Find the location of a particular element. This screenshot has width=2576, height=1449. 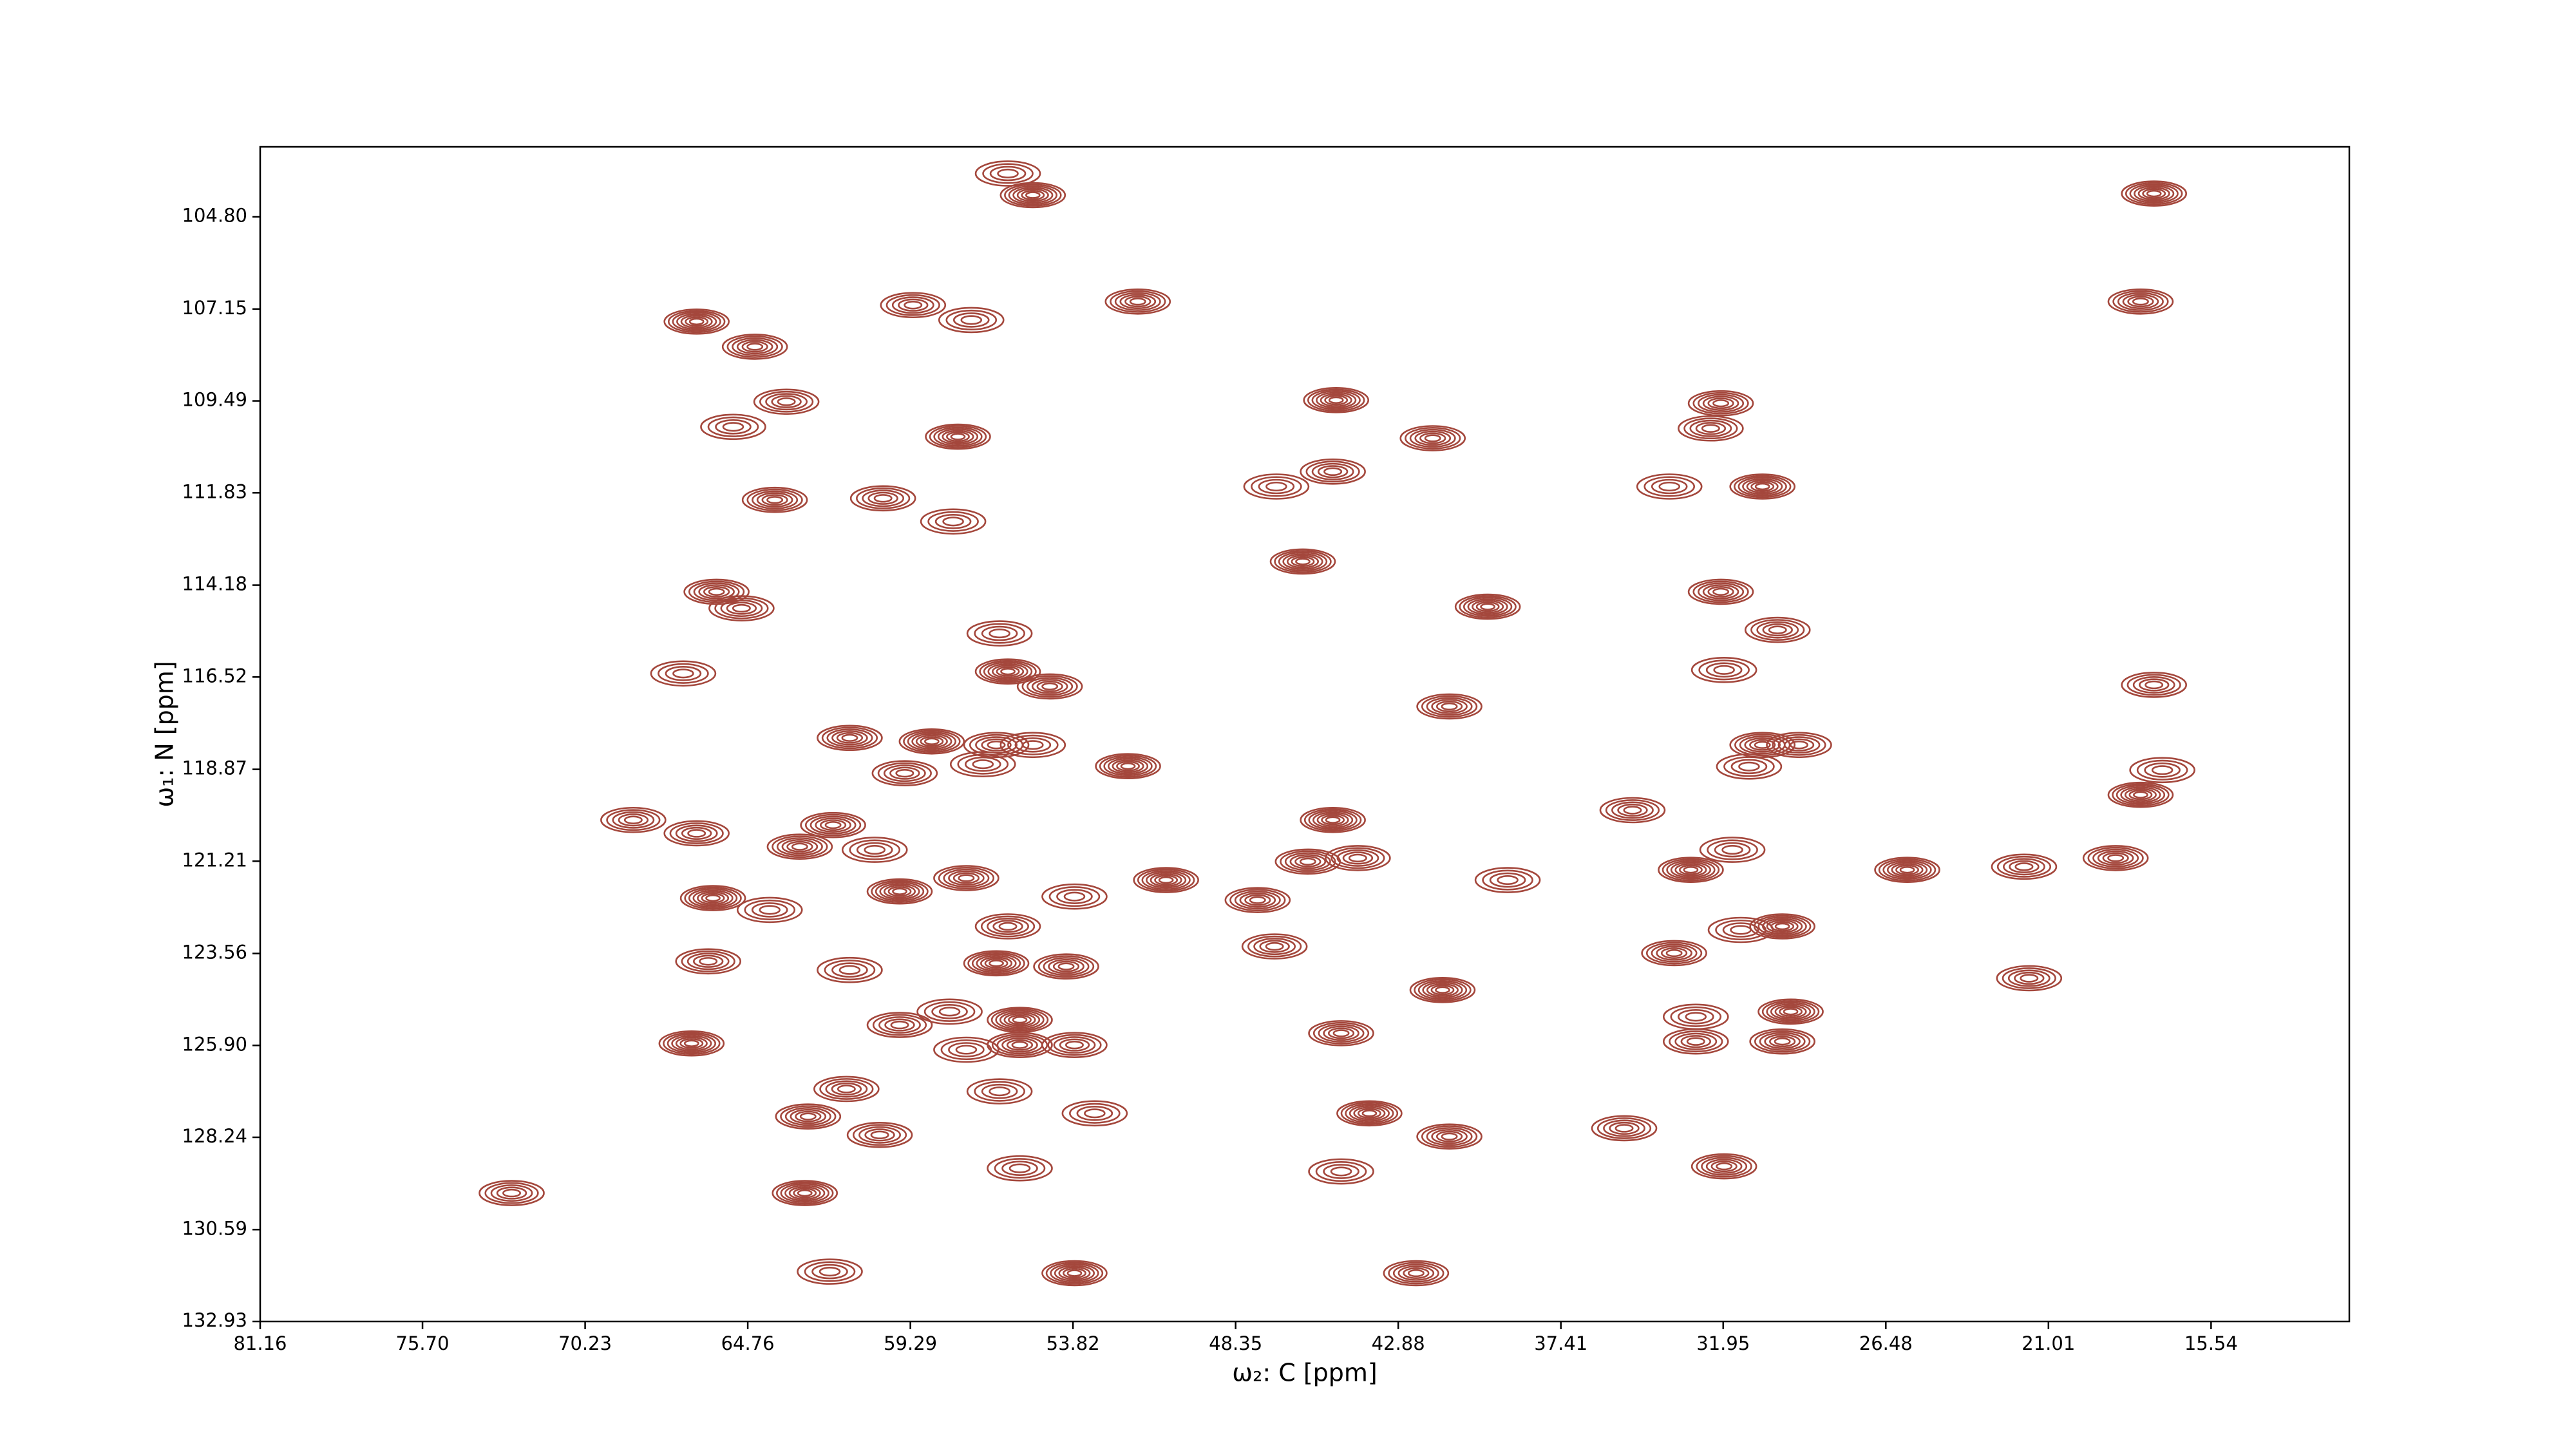

y-tick-label: 109.49 is located at coordinates (215, 400).